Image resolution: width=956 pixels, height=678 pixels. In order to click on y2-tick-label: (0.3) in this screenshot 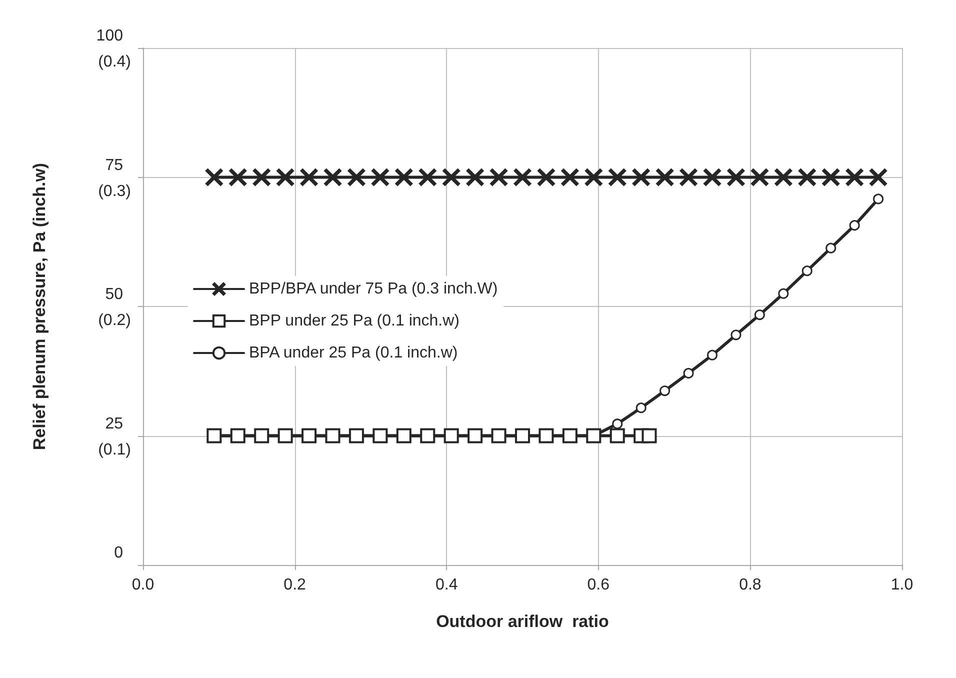, I will do `click(114, 191)`.